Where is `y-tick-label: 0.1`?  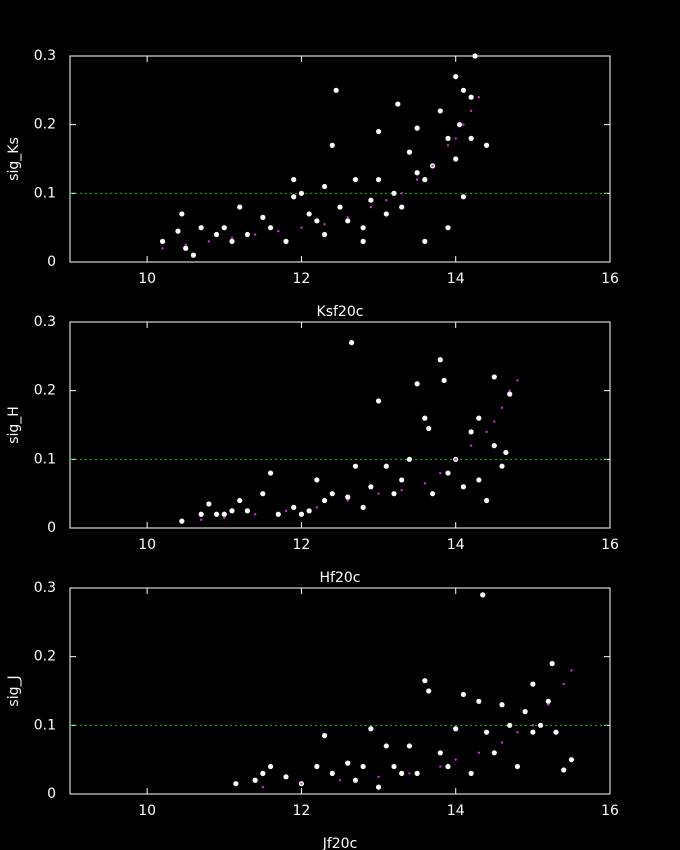
y-tick-label: 0.1 is located at coordinates (45, 193).